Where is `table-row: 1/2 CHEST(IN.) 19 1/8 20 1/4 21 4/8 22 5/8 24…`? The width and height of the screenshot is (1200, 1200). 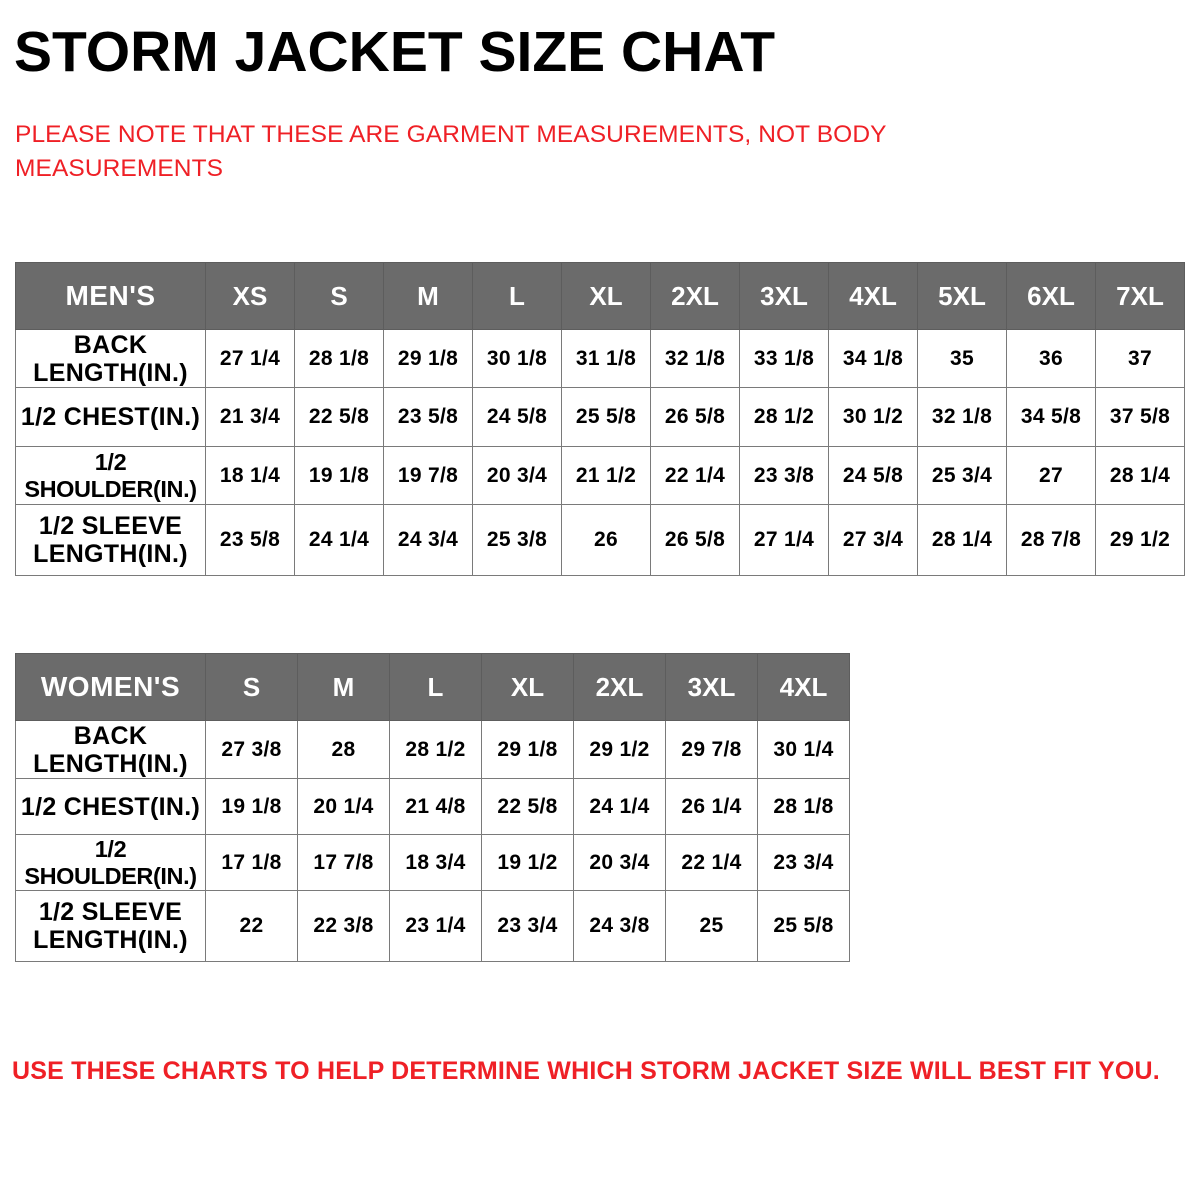 table-row: 1/2 CHEST(IN.) 19 1/8 20 1/4 21 4/8 22 5/8 24… is located at coordinates (432, 806).